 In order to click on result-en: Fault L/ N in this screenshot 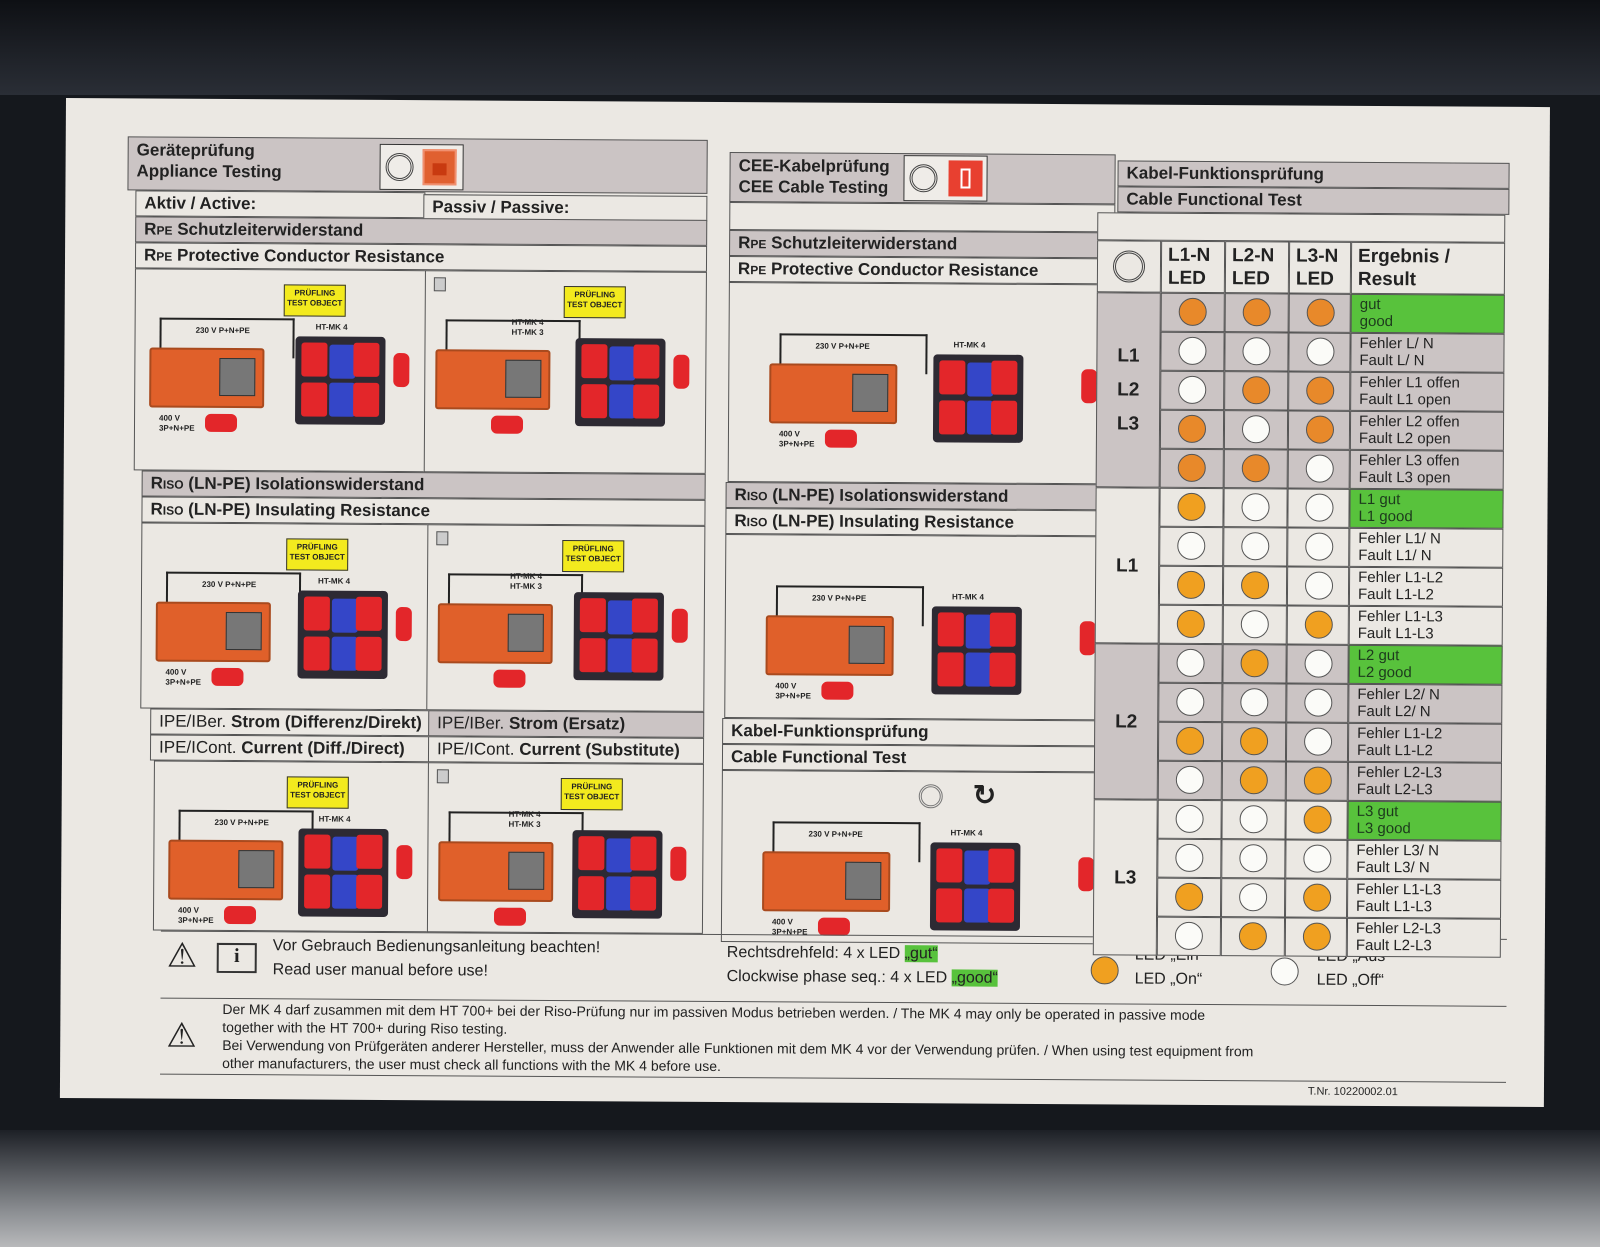, I will do `click(1392, 360)`.